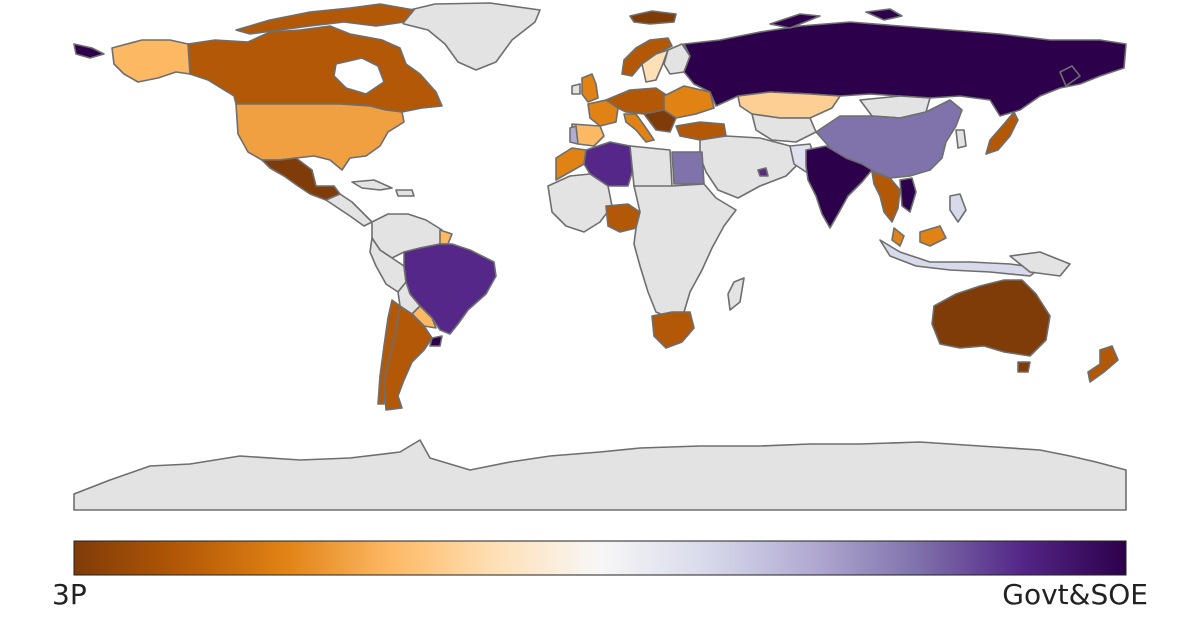 The height and width of the screenshot is (630, 1200). Describe the element at coordinates (151, 61) in the screenshot. I see `alaska-region` at that location.